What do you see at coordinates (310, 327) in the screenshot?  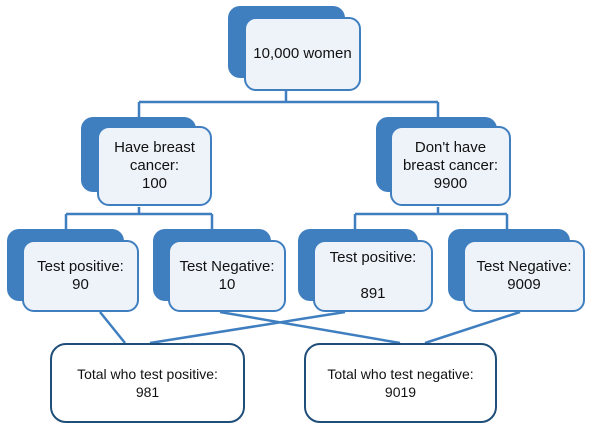 I see `connector-b-to-negative` at bounding box center [310, 327].